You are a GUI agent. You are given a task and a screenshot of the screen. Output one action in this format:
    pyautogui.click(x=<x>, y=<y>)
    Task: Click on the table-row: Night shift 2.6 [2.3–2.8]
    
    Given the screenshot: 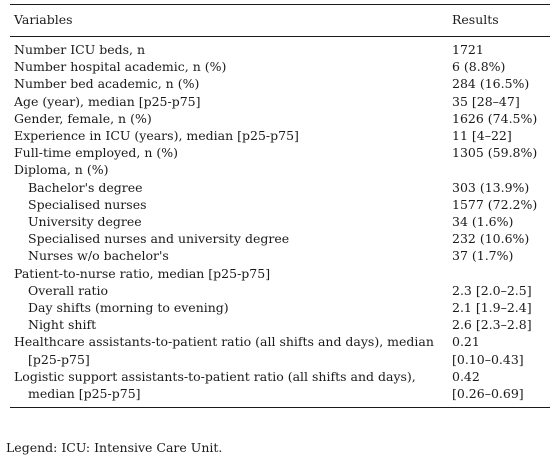 What is the action you would take?
    pyautogui.click(x=280, y=324)
    